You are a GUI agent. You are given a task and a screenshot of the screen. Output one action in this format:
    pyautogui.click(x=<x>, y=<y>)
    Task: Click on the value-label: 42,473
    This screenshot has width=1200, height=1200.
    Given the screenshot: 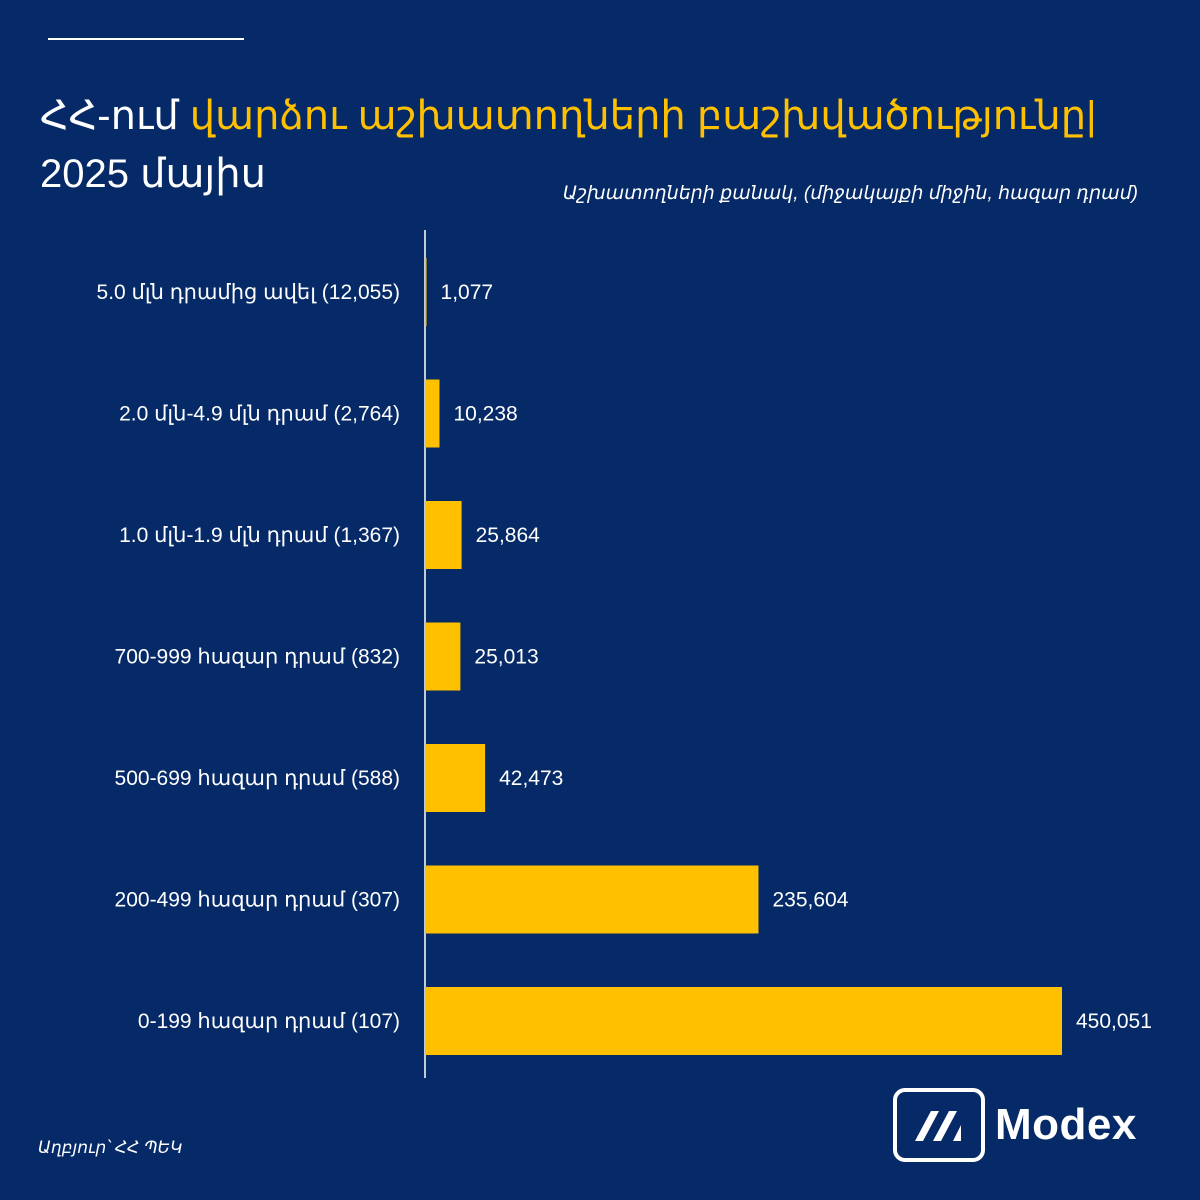 What is the action you would take?
    pyautogui.click(x=531, y=778)
    